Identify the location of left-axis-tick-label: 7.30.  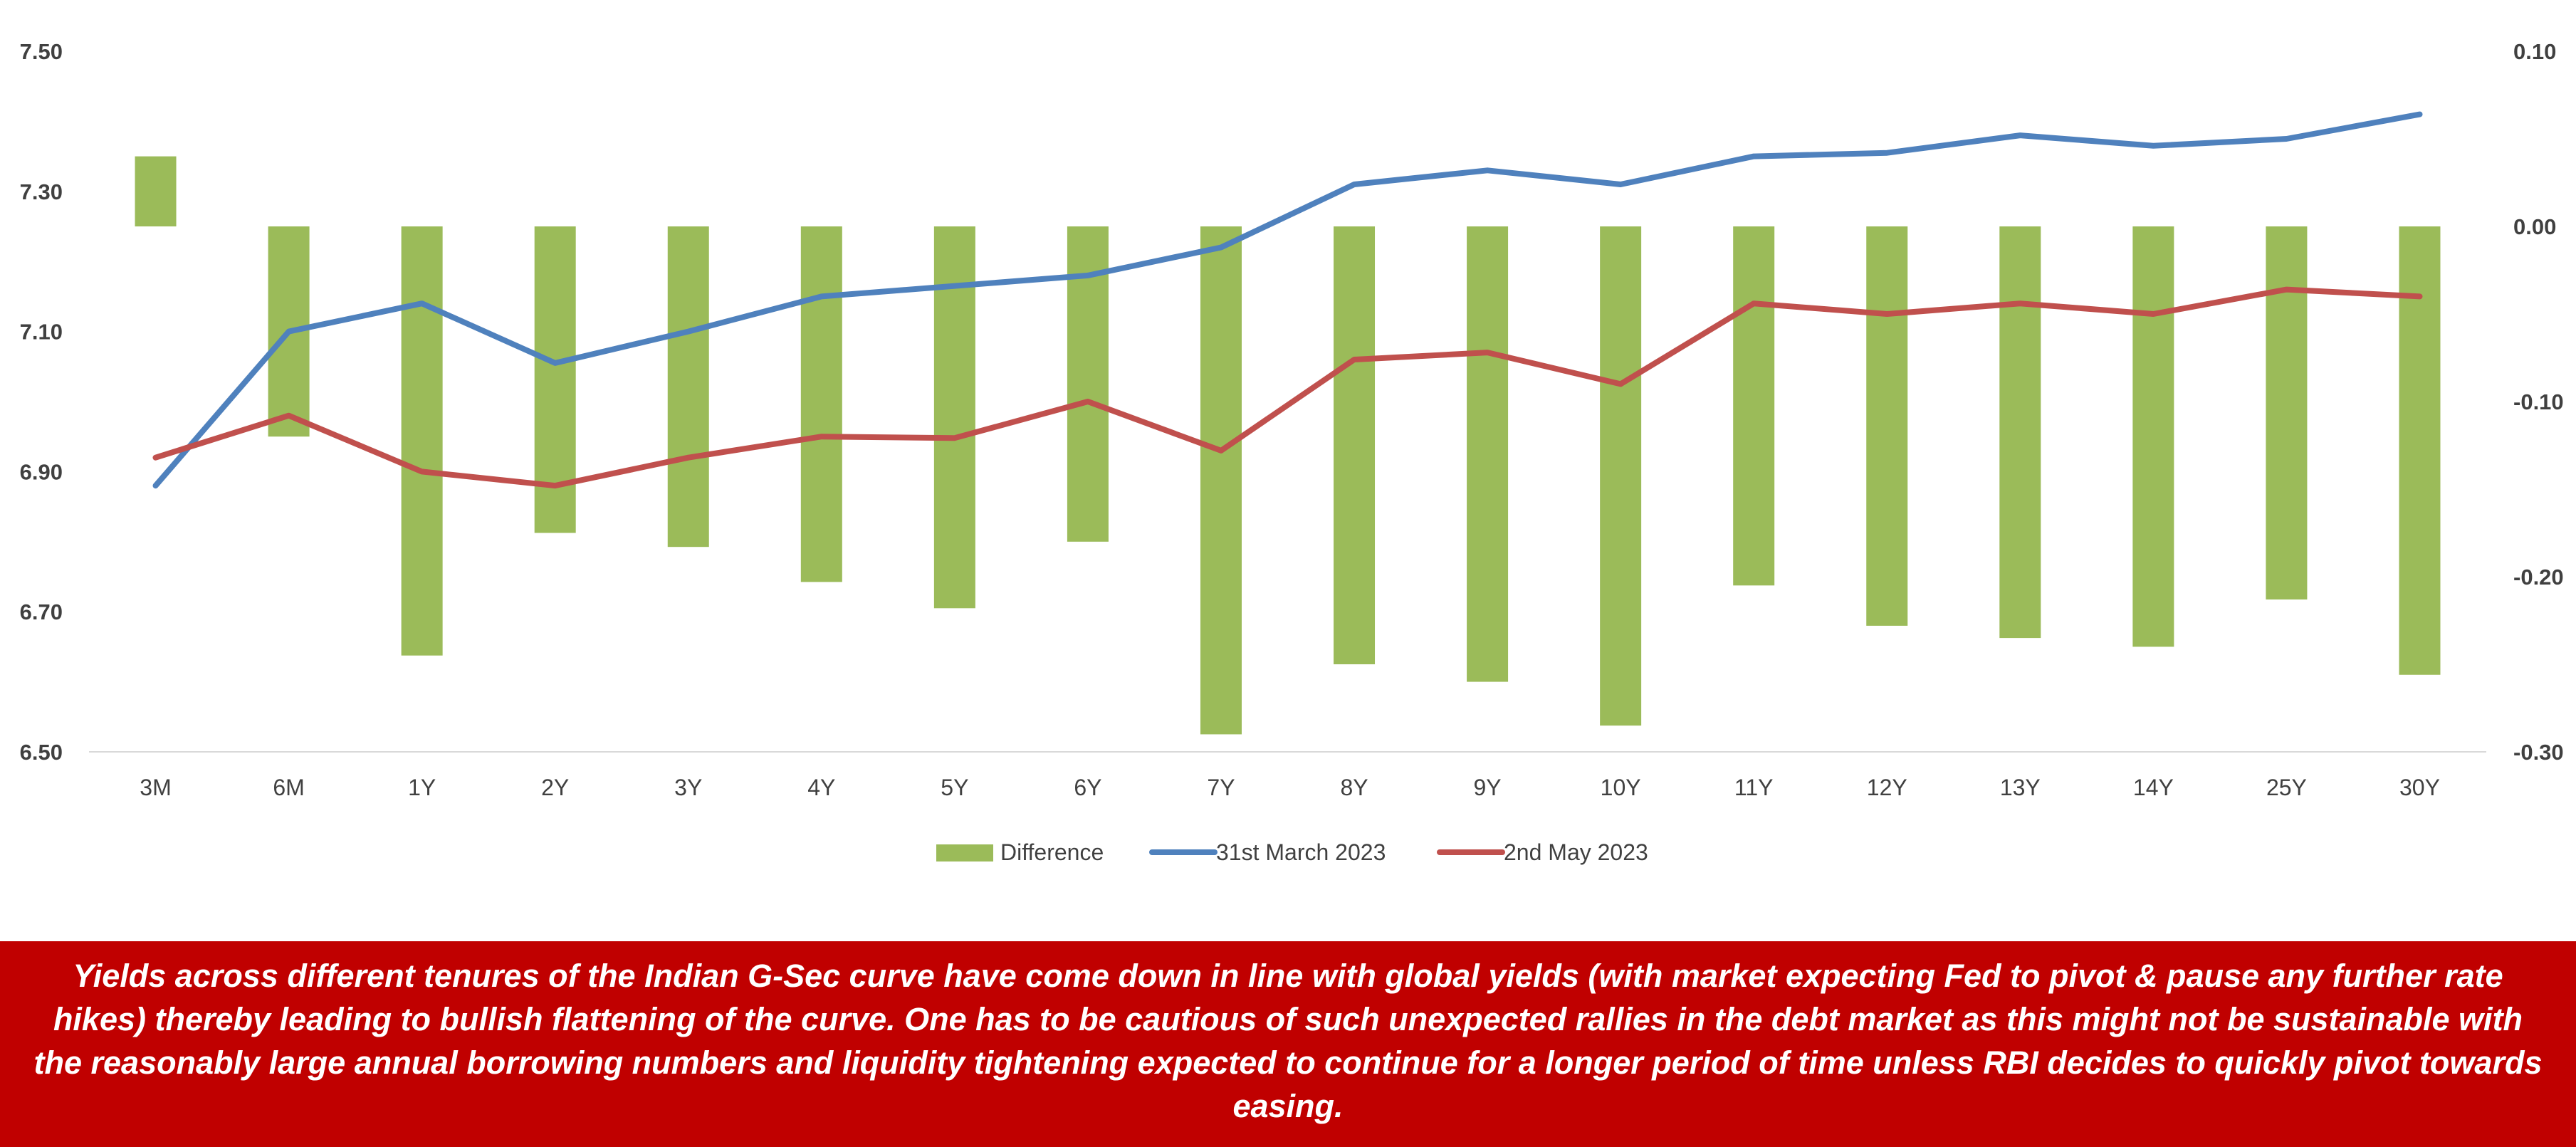
(41, 191).